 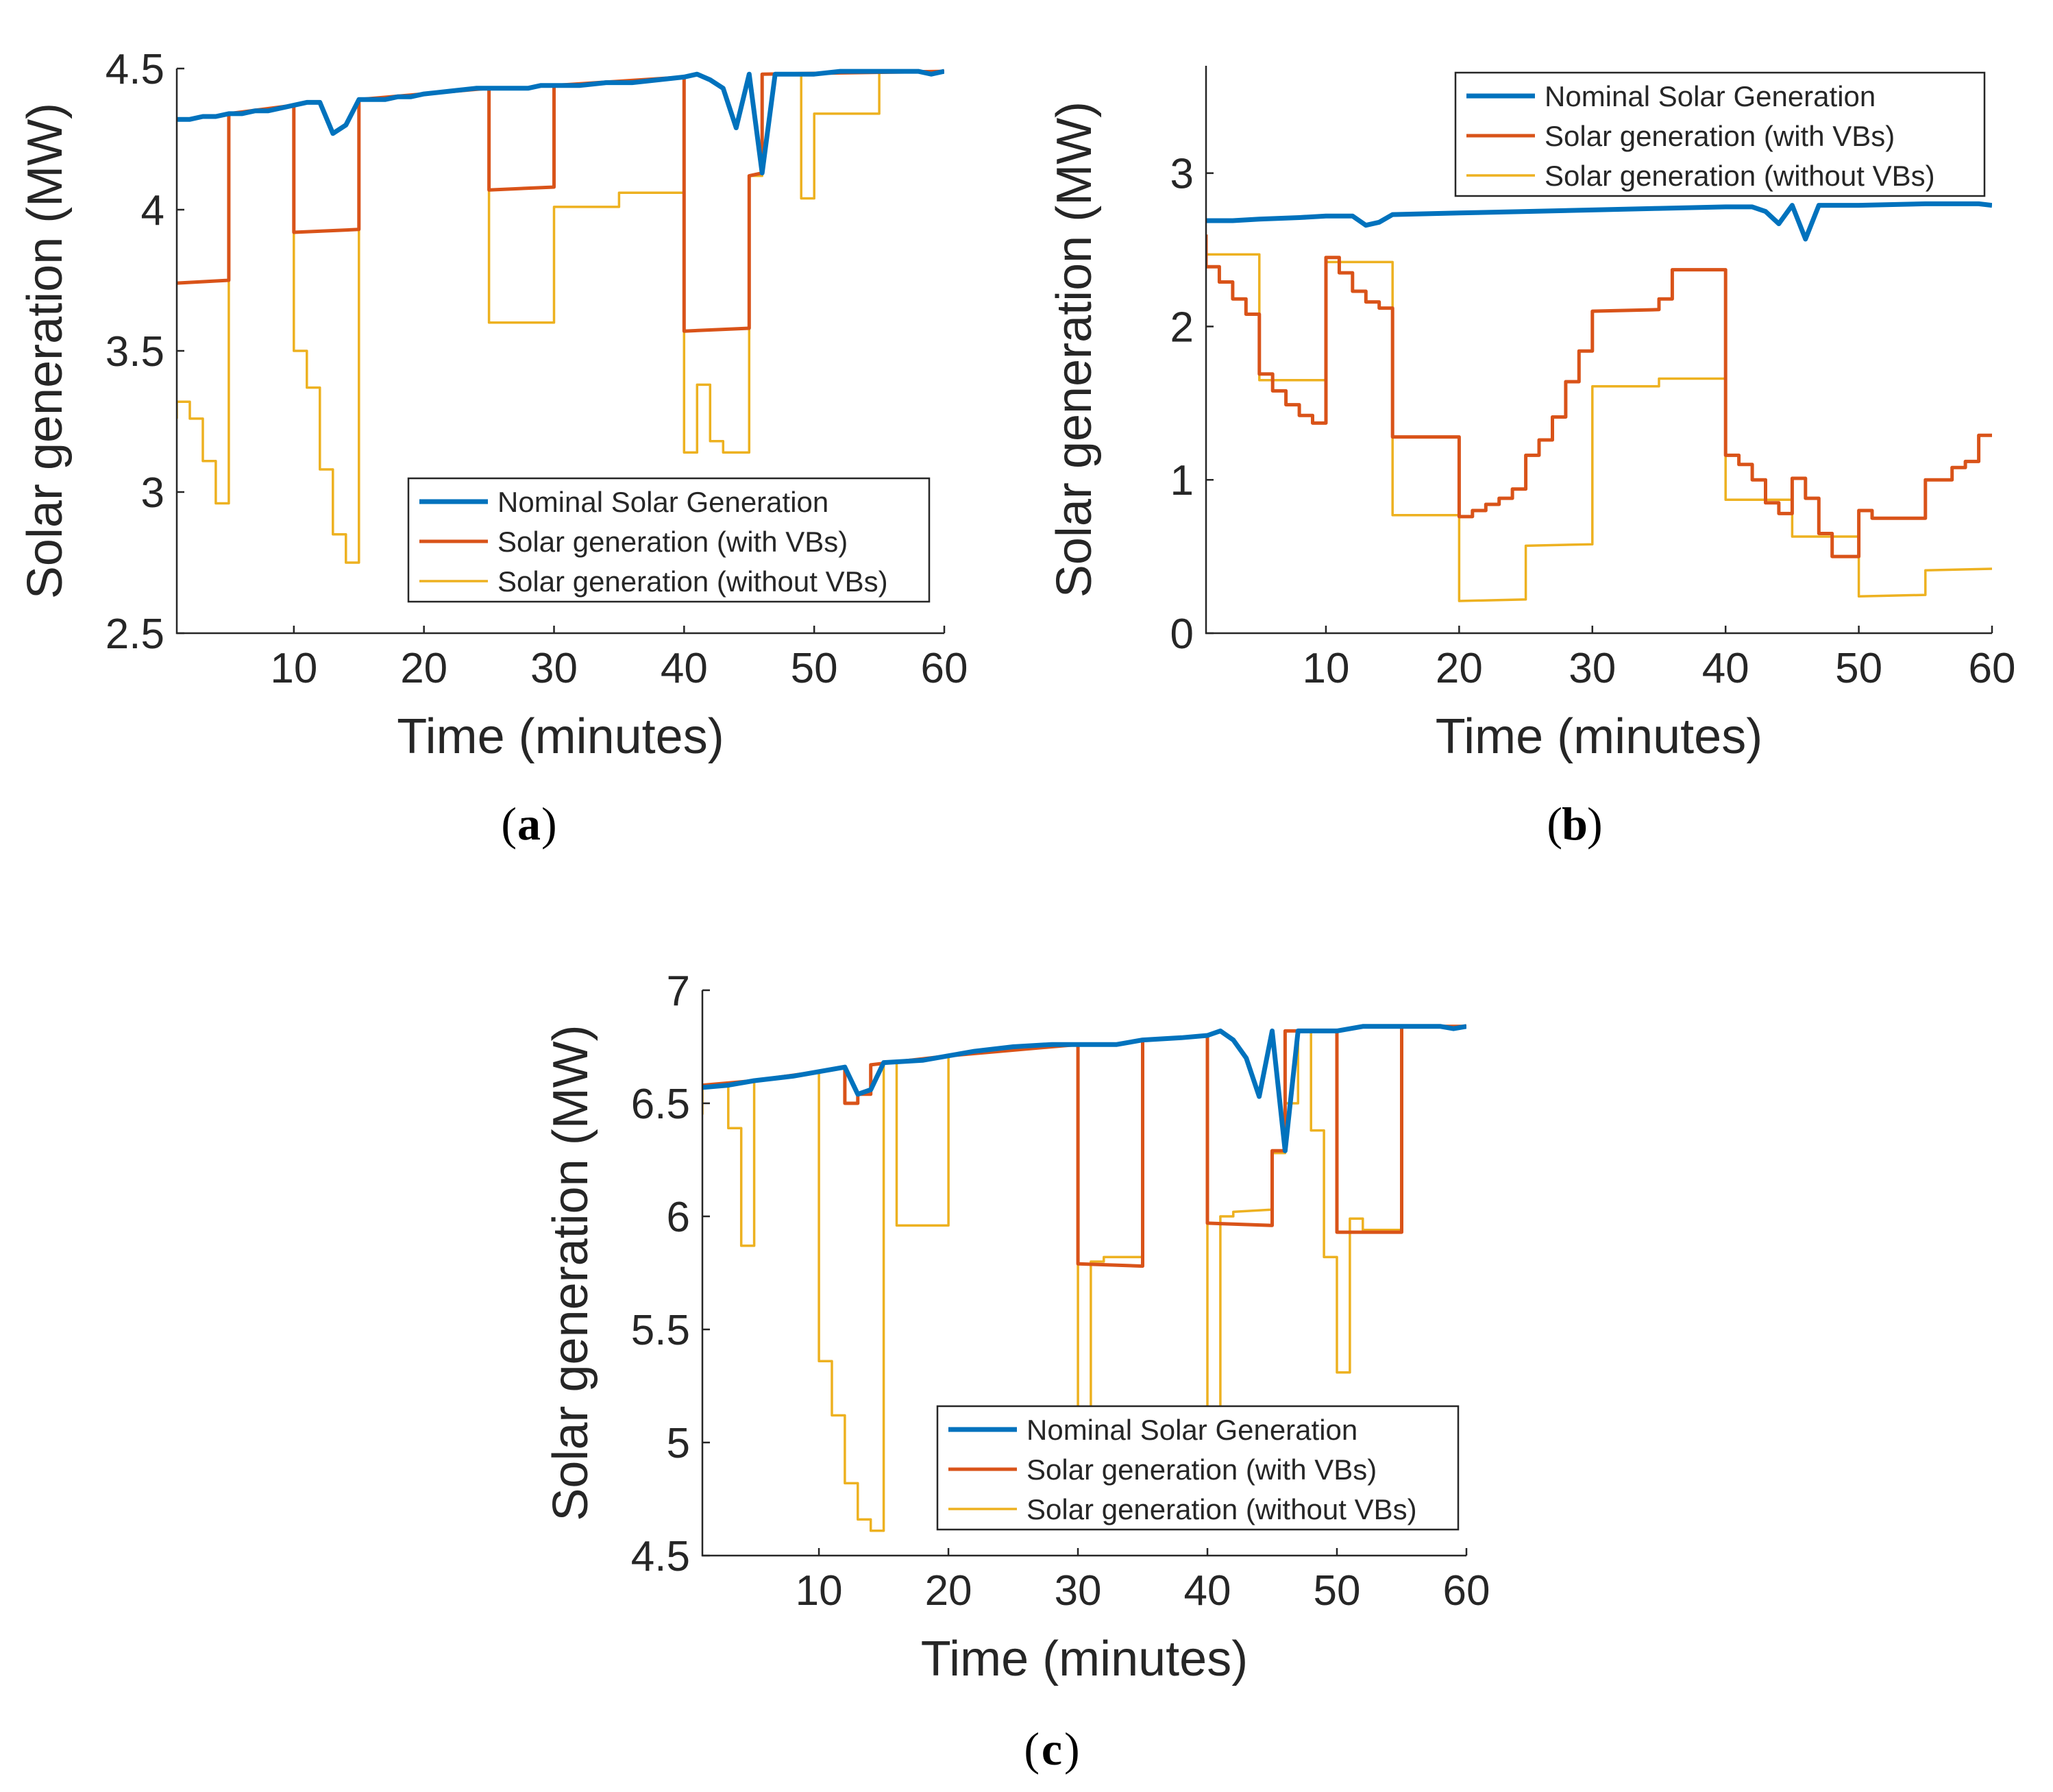 I want to click on x-tick-label-20-c: 20, so click(x=948, y=1591).